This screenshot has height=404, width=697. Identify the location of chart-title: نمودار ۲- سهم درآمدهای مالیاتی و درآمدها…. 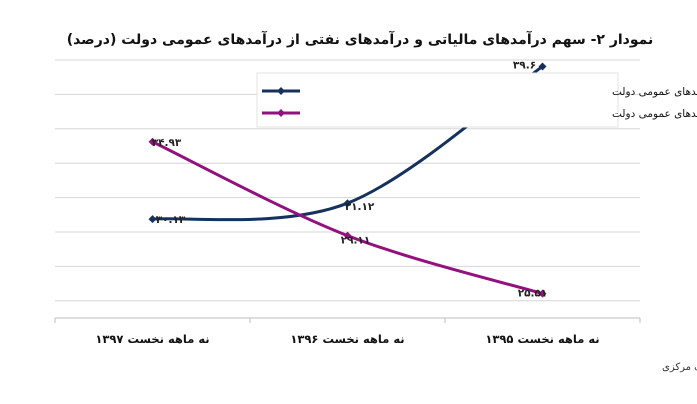
(360, 39).